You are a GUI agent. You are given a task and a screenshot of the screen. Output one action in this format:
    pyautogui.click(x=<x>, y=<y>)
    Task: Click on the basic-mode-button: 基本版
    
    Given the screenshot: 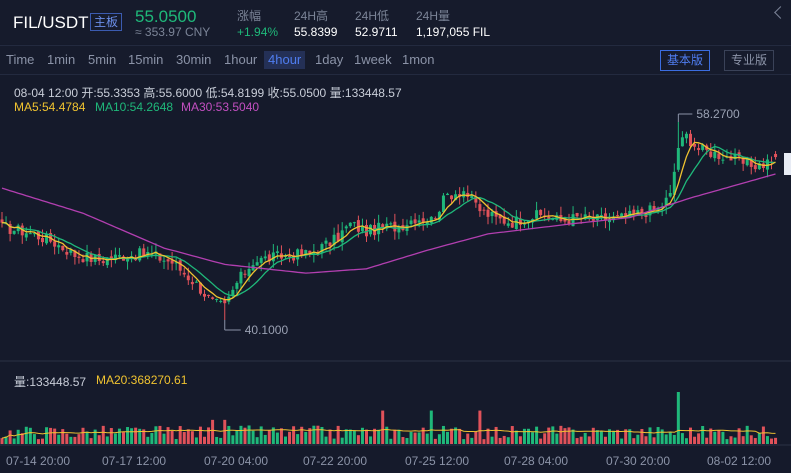 What is the action you would take?
    pyautogui.click(x=685, y=60)
    